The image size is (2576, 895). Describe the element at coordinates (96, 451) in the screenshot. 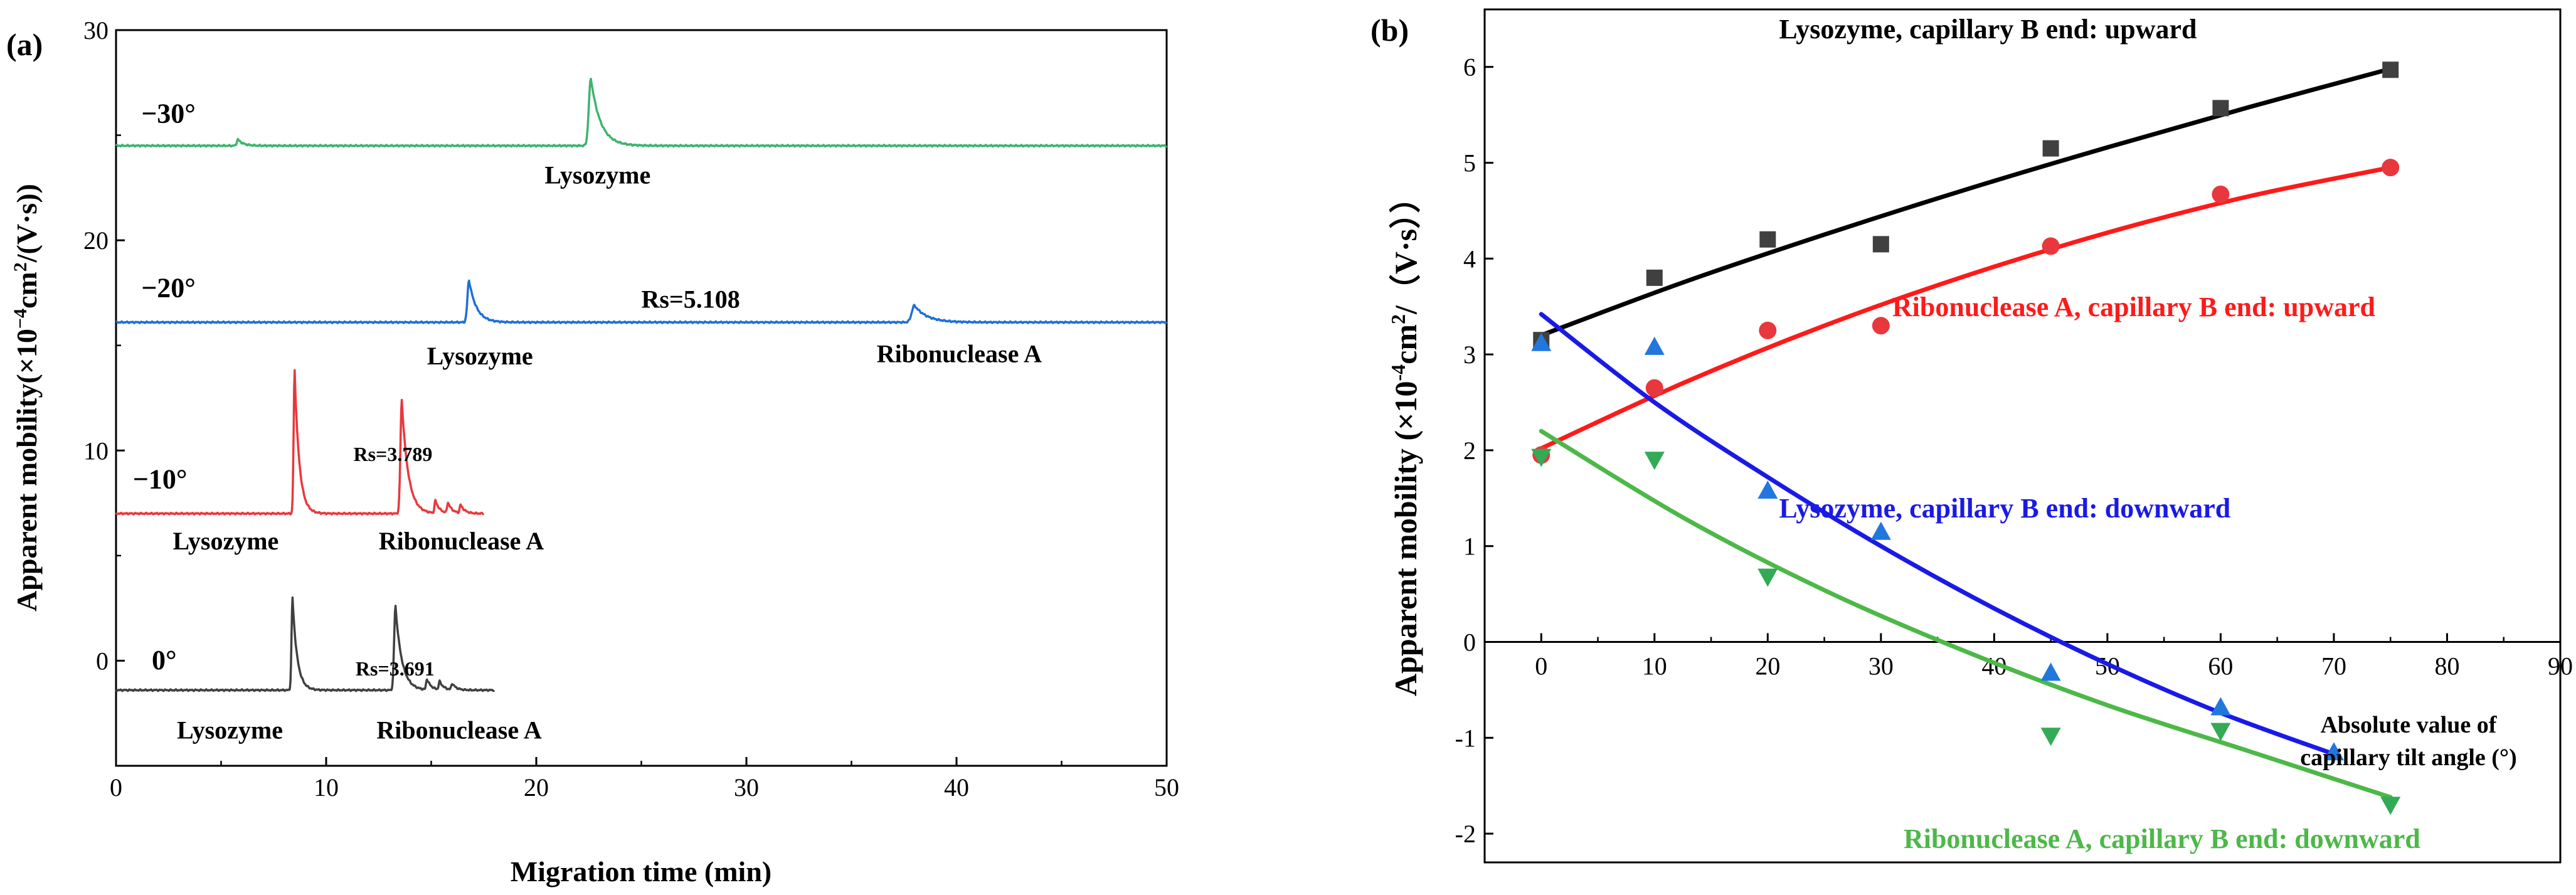

I see `panel-a-y-tick-label: 10` at that location.